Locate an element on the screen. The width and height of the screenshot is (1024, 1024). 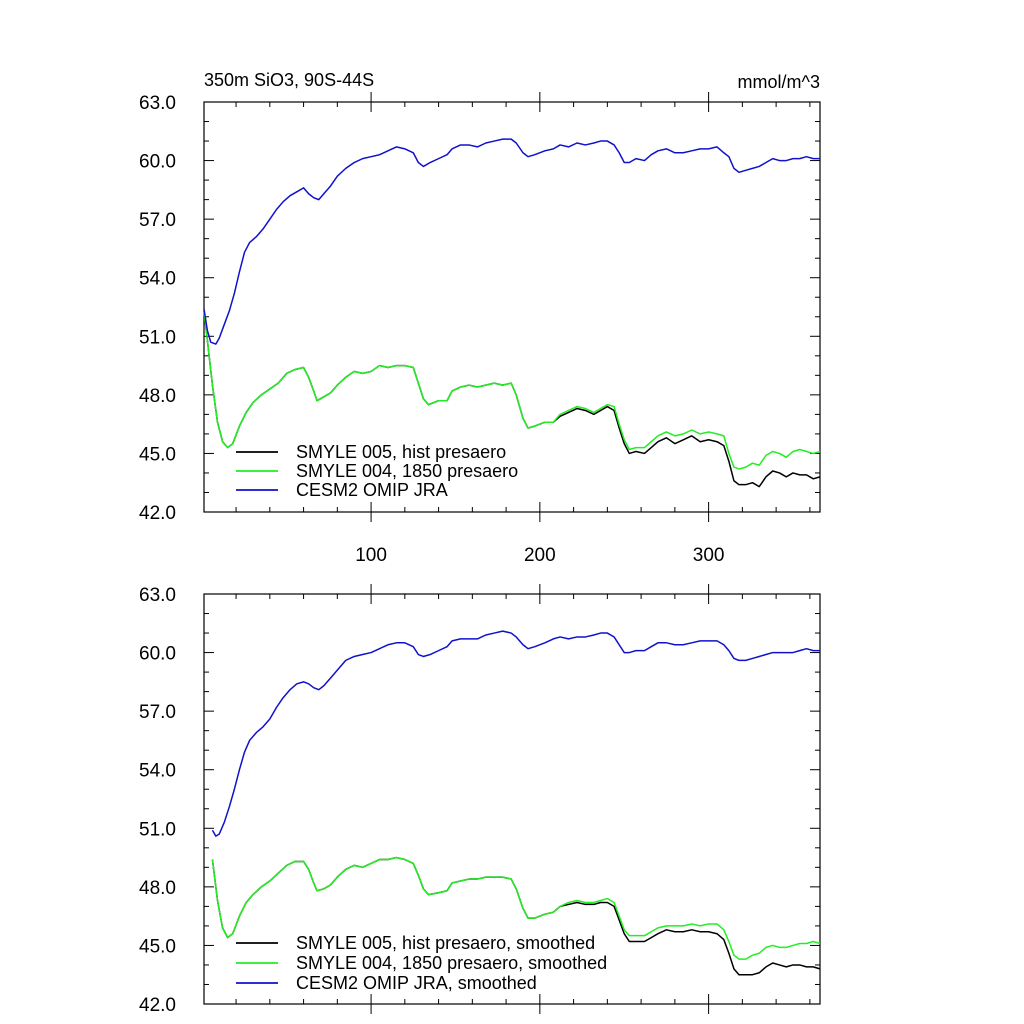
x-tick-label: 200 is located at coordinates (540, 555).